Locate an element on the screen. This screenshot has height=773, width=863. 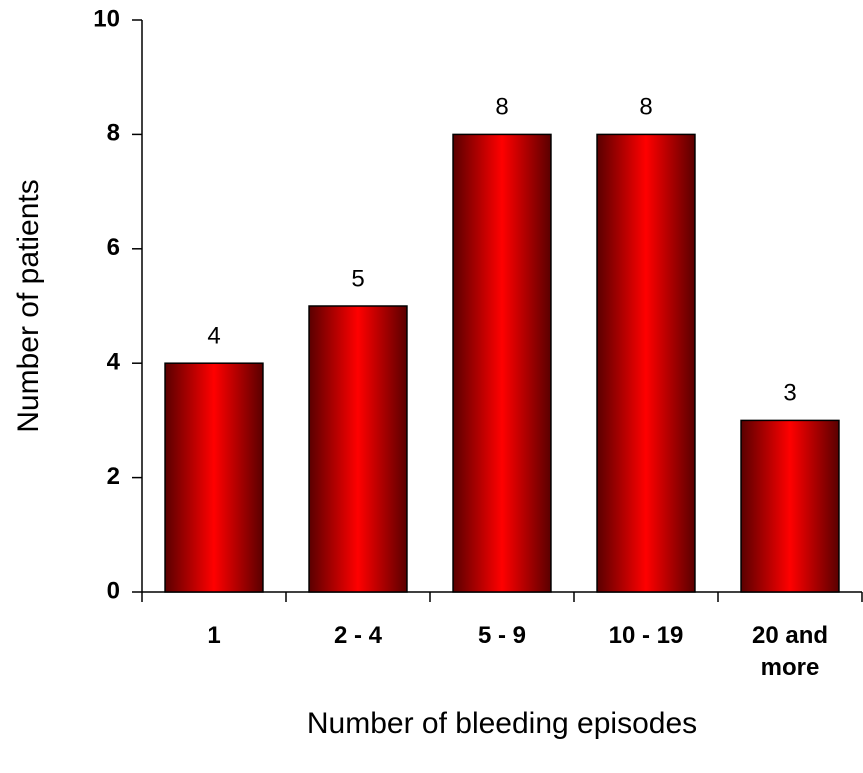
x-tick-label: 5 - 9 is located at coordinates (502, 635).